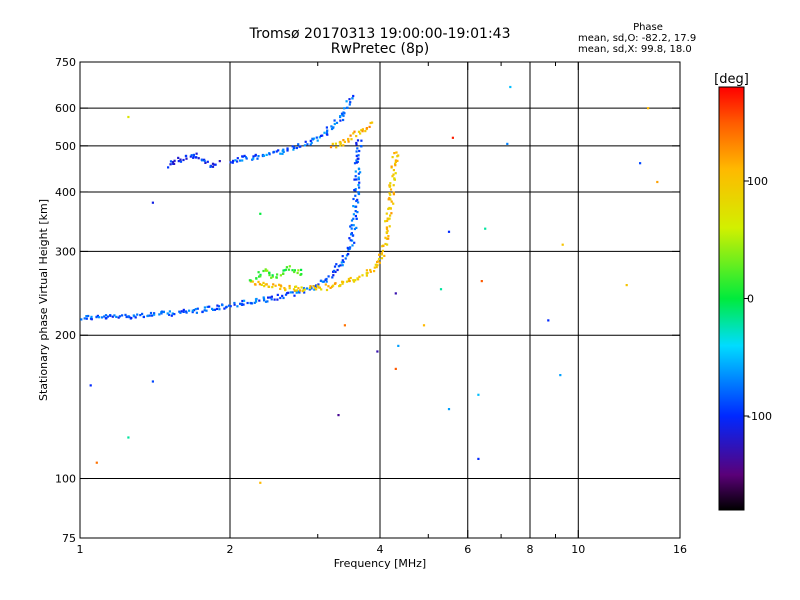 The width and height of the screenshot is (800, 600). Describe the element at coordinates (467, 549) in the screenshot. I see `x-tick-label: 6` at that location.